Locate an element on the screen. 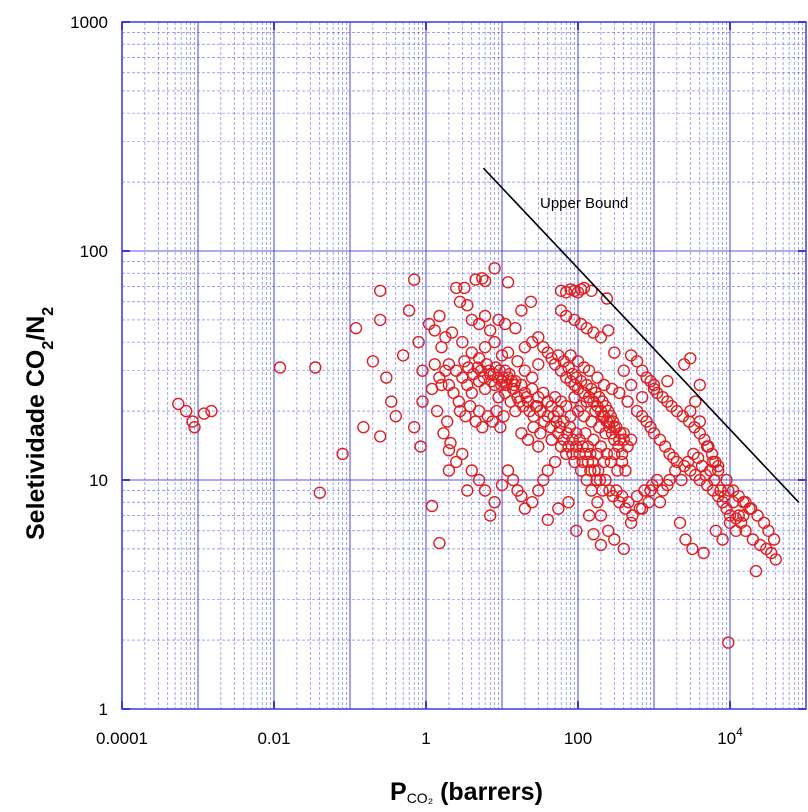  x-tick-label: 1 is located at coordinates (425, 738).